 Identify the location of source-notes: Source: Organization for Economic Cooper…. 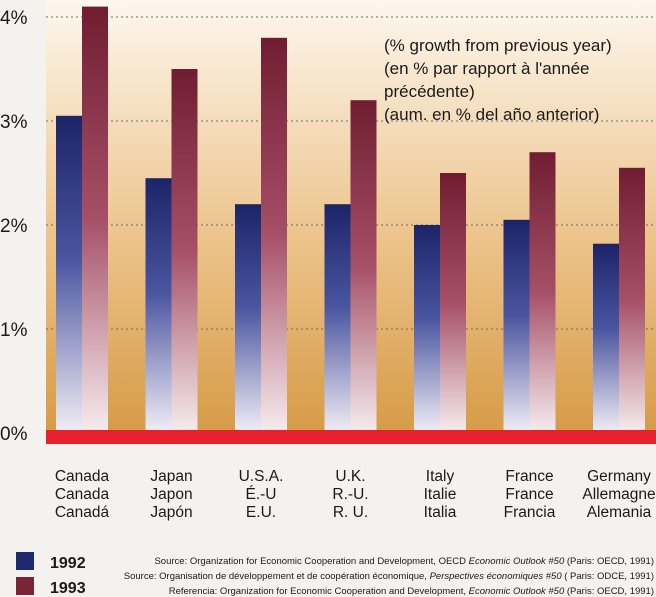
(389, 576).